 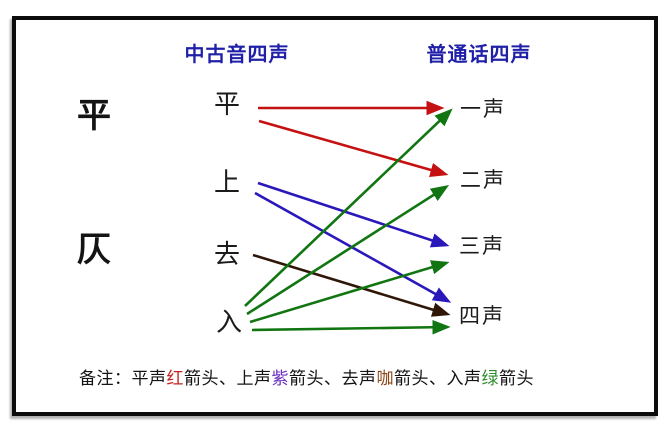 I want to click on header-mandarin-tones: 普通话四声, so click(x=479, y=55).